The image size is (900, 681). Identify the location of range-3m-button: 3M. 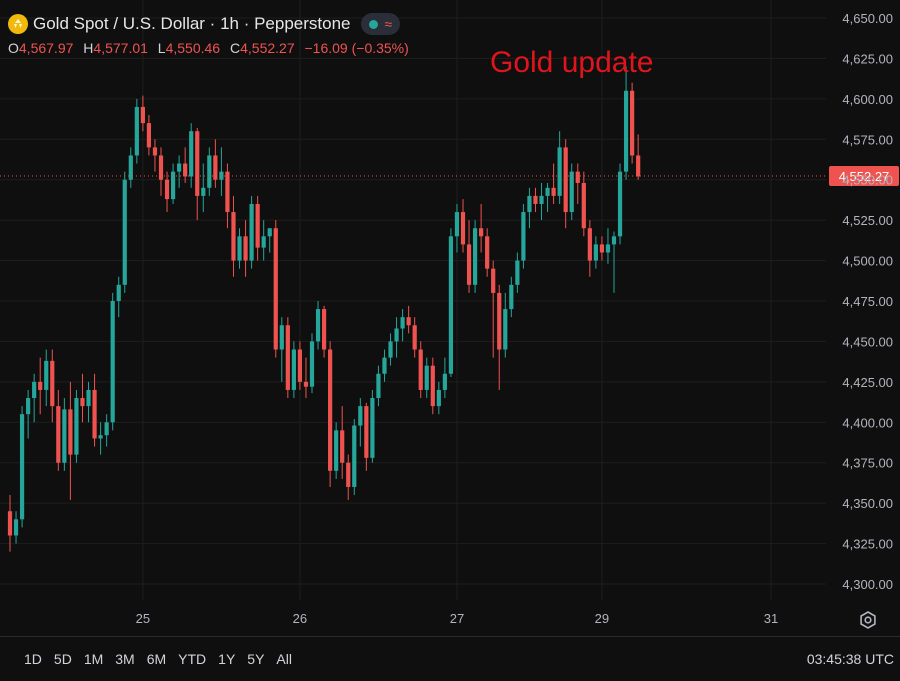
(125, 659).